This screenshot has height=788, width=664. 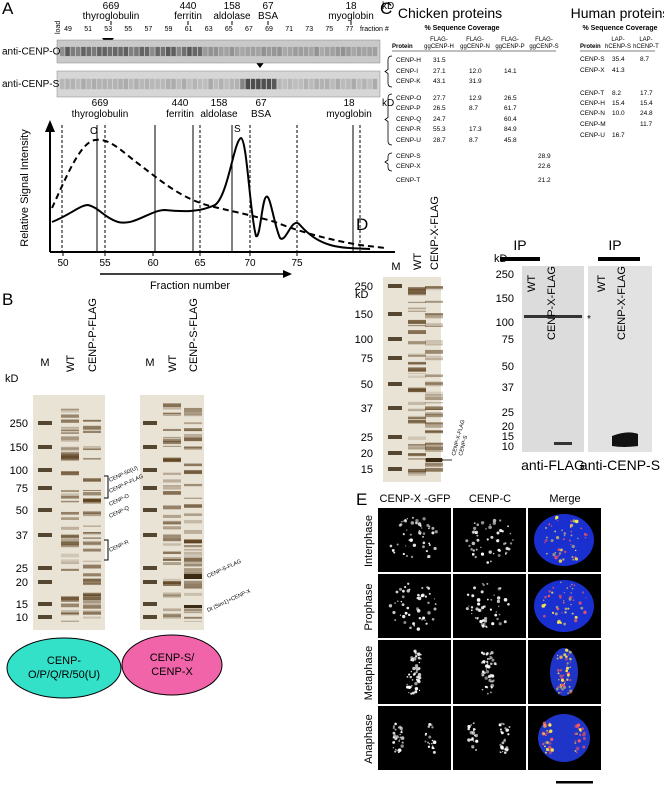 I want to click on label: 61, so click(x=189, y=29).